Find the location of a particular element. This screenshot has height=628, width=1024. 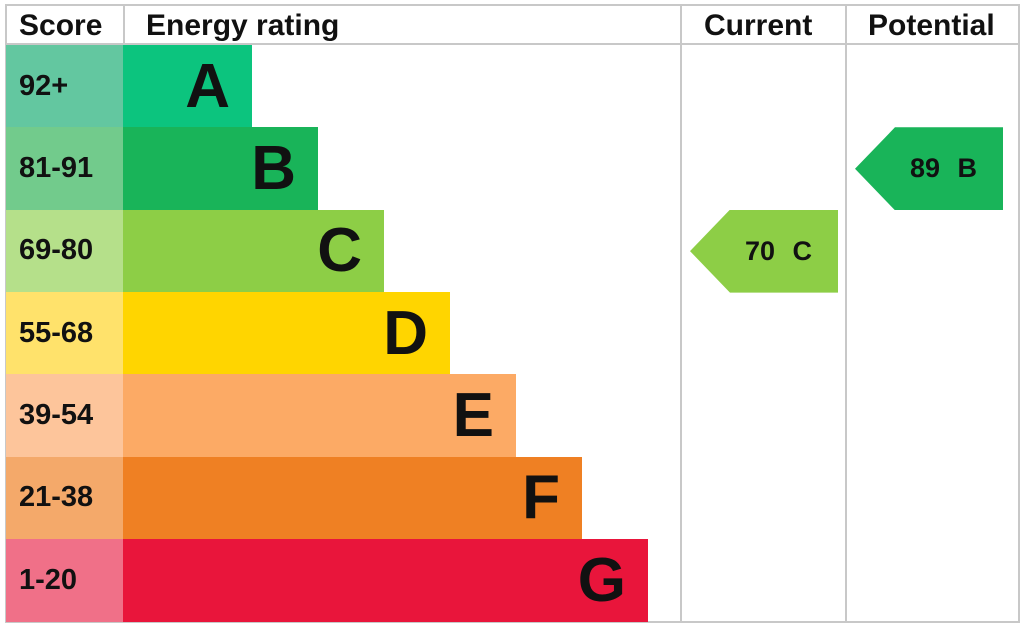

header-current: Current is located at coordinates (758, 25).